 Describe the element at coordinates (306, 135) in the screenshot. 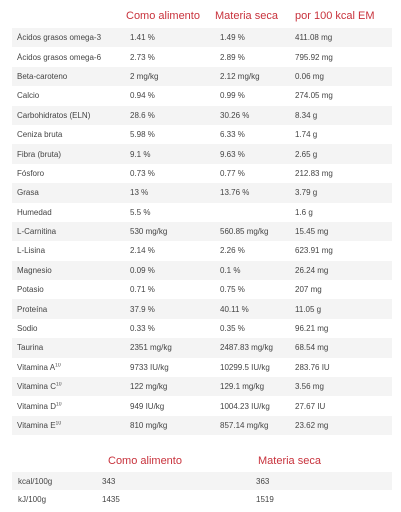

I see `value-per-100kcal: 1.74 g` at that location.